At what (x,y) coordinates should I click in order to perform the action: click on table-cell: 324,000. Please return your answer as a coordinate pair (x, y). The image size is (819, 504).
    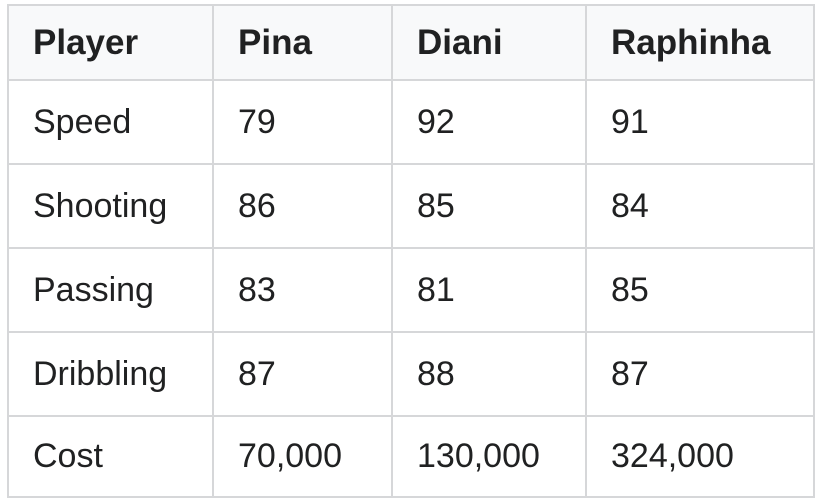
    Looking at the image, I should click on (700, 456).